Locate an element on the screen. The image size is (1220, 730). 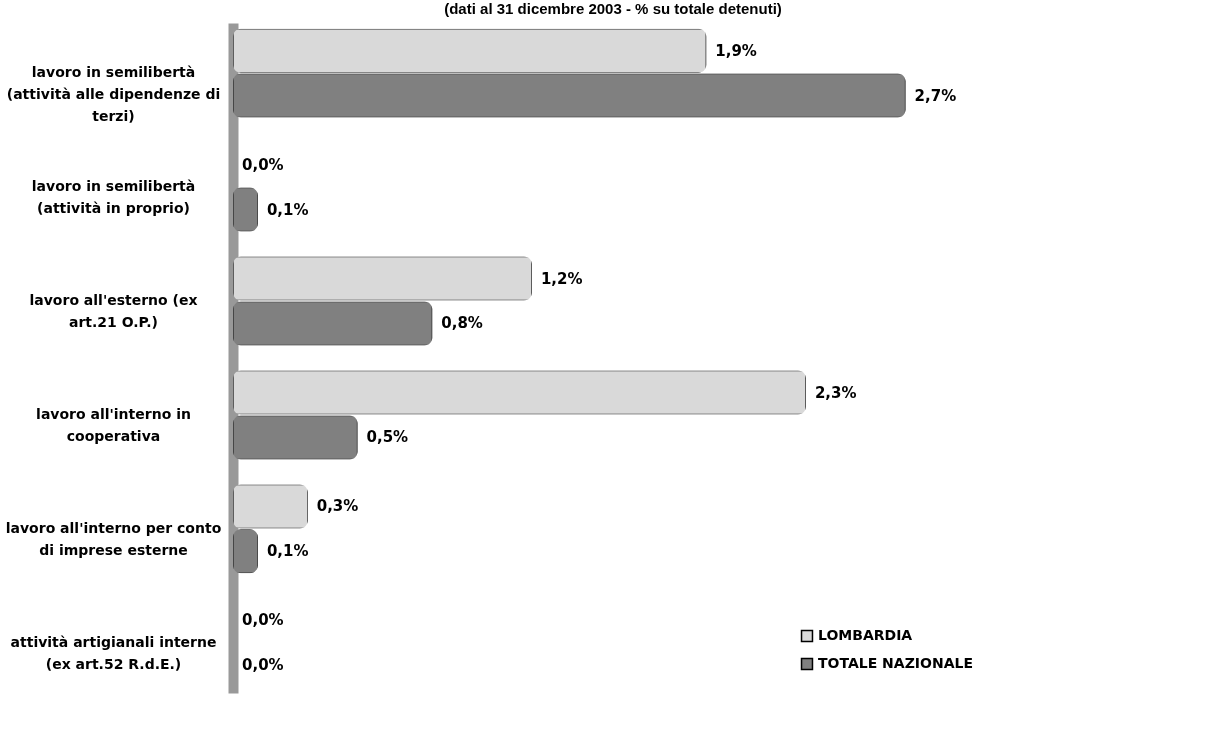
y-tick-label: lavoro all'interno per conto di imprese esterne is located at coordinates (113, 538).